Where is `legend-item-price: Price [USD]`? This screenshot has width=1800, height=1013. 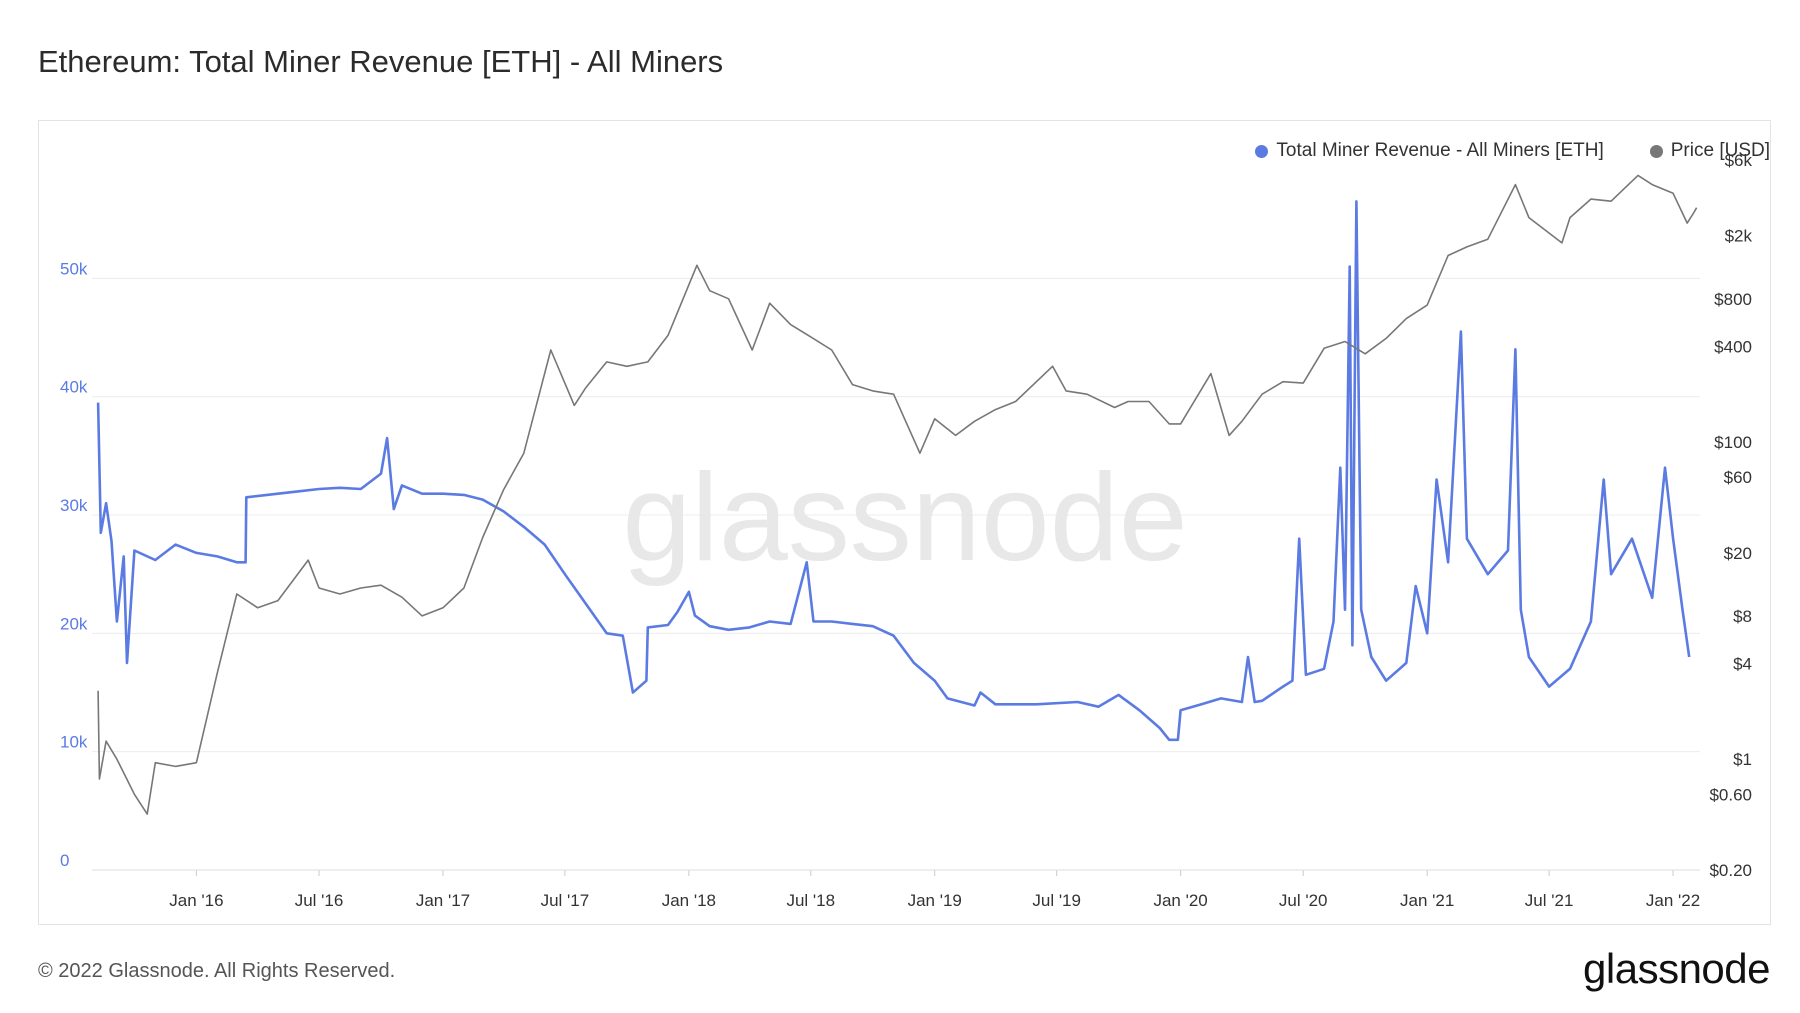
legend-item-price: Price [USD] is located at coordinates (1709, 151).